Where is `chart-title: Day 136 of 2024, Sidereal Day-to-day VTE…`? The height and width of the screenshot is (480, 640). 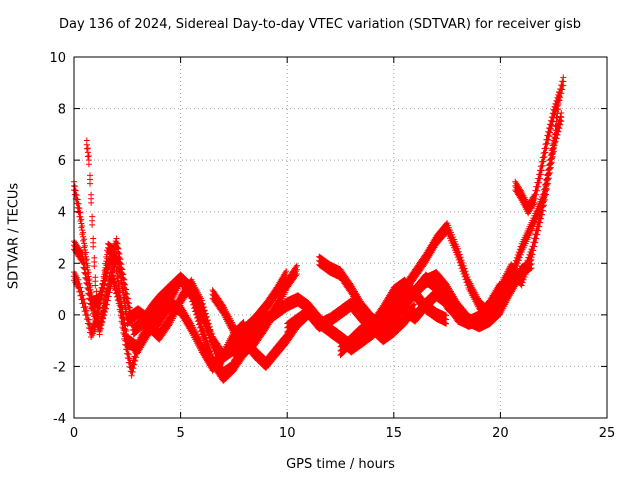
chart-title: Day 136 of 2024, Sidereal Day-to-day VTE… is located at coordinates (320, 24).